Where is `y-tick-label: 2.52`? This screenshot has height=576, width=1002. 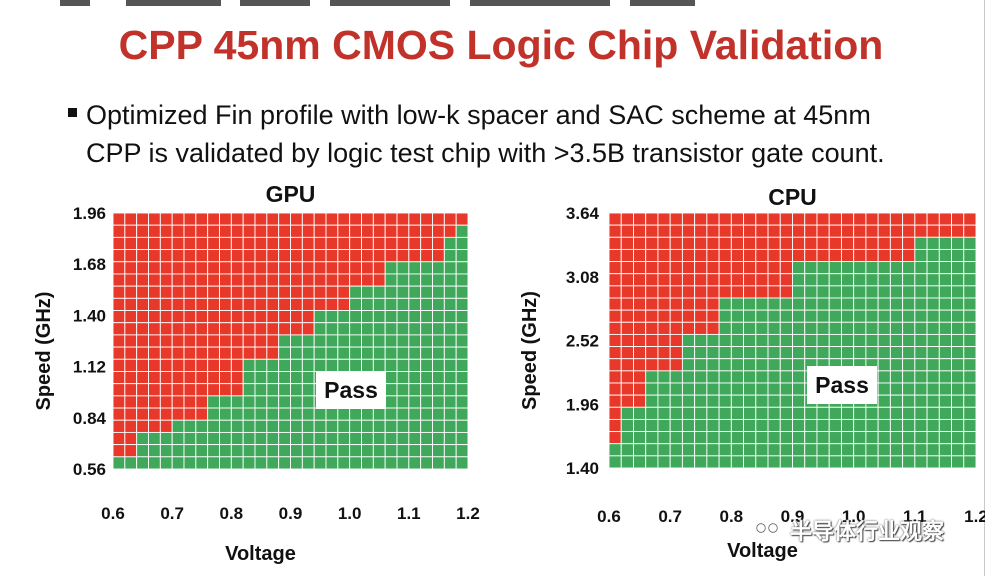 y-tick-label: 2.52 is located at coordinates (582, 341).